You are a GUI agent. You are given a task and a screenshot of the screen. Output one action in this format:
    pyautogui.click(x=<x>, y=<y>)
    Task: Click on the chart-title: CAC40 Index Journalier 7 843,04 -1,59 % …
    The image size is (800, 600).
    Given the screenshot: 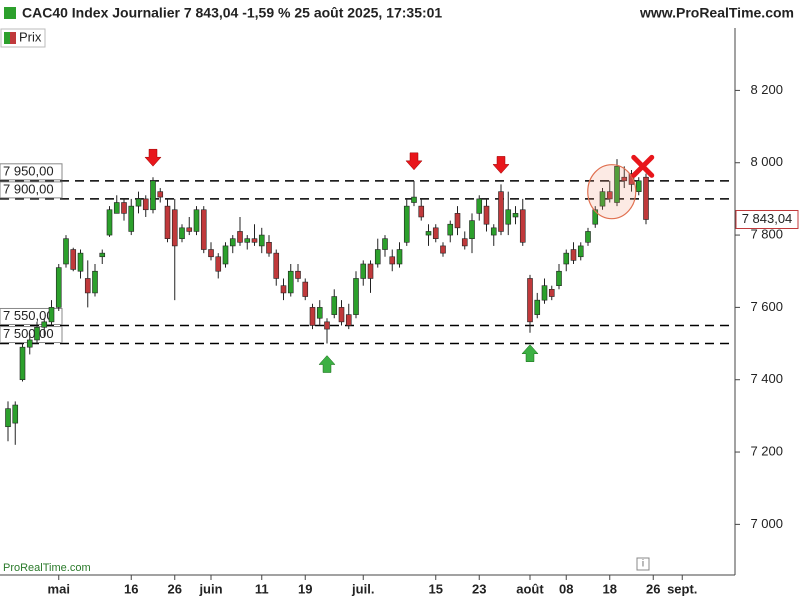 What is the action you would take?
    pyautogui.click(x=232, y=13)
    